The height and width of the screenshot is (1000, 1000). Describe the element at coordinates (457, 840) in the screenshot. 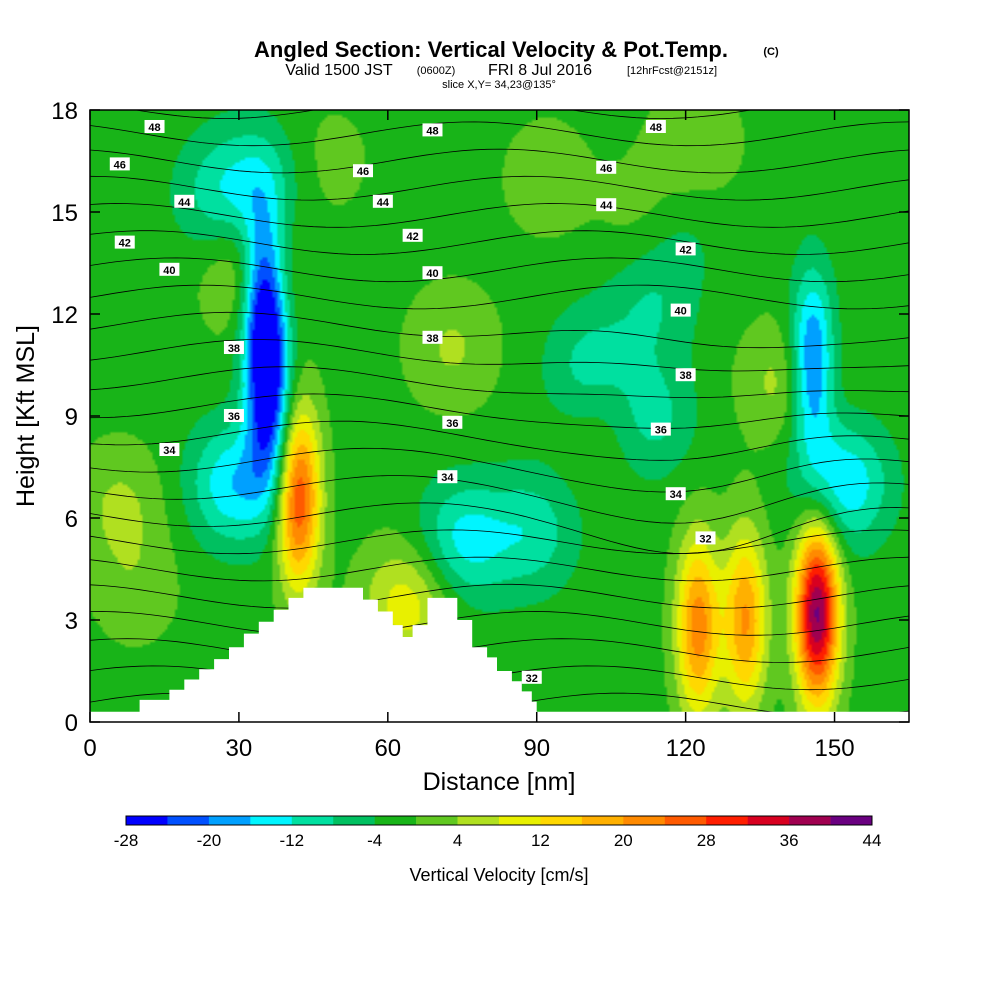

I see `colorbar-label: 4` at that location.